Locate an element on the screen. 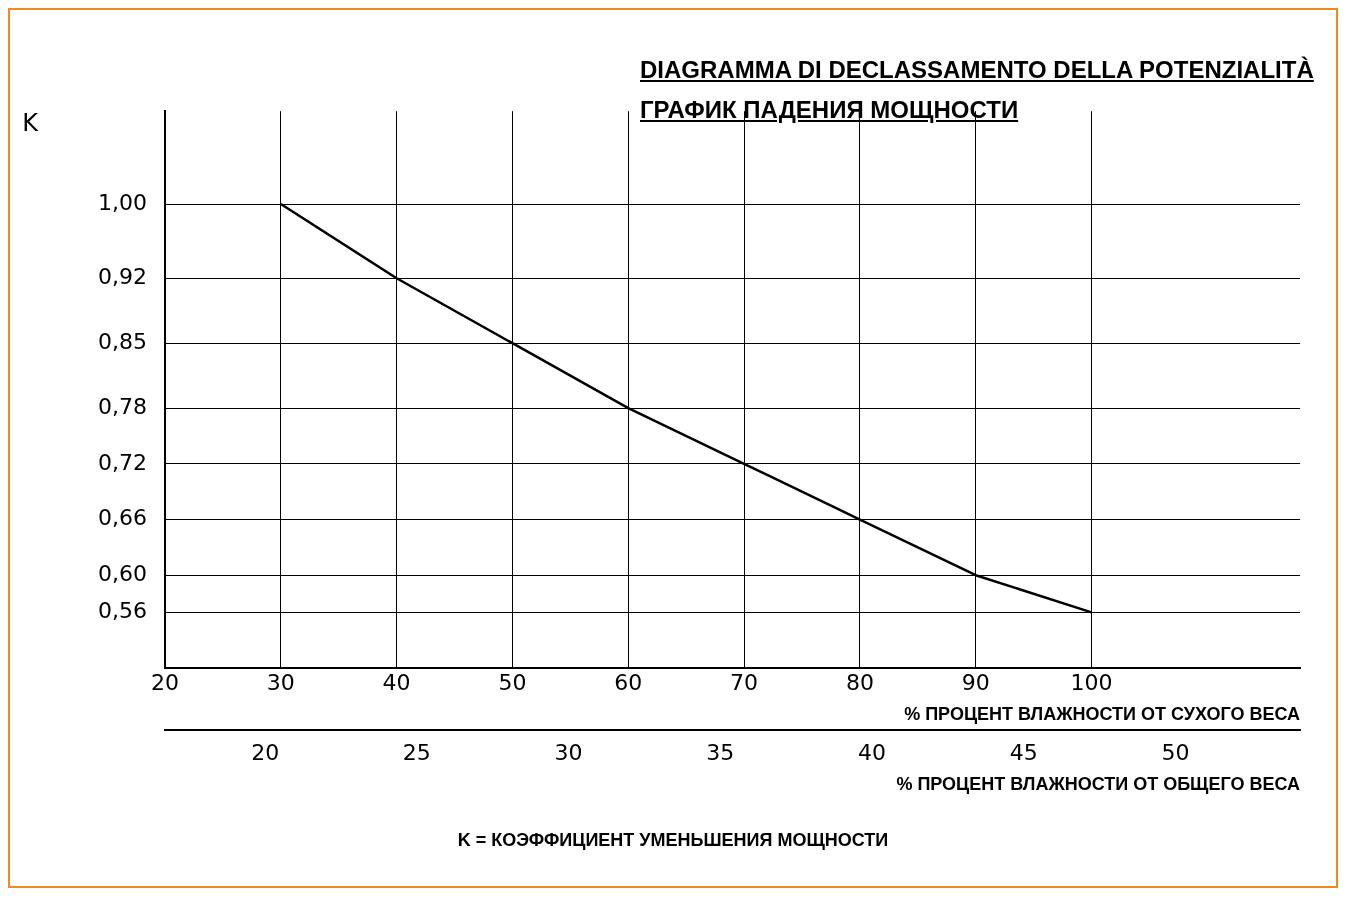 This screenshot has width=1370, height=922. text: K = КОЭФФИЦИЕНТ УМЕНЬШЕНИЯ МОЩНОСТИ is located at coordinates (673, 840).